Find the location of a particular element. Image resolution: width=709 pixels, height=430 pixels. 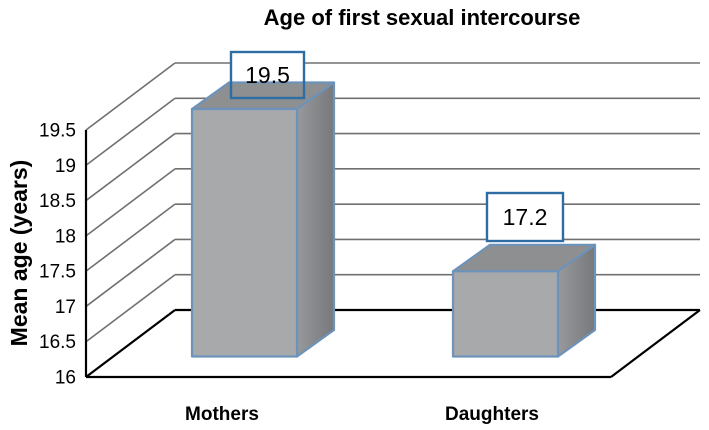

data-label-value: 17.2 is located at coordinates (525, 217).